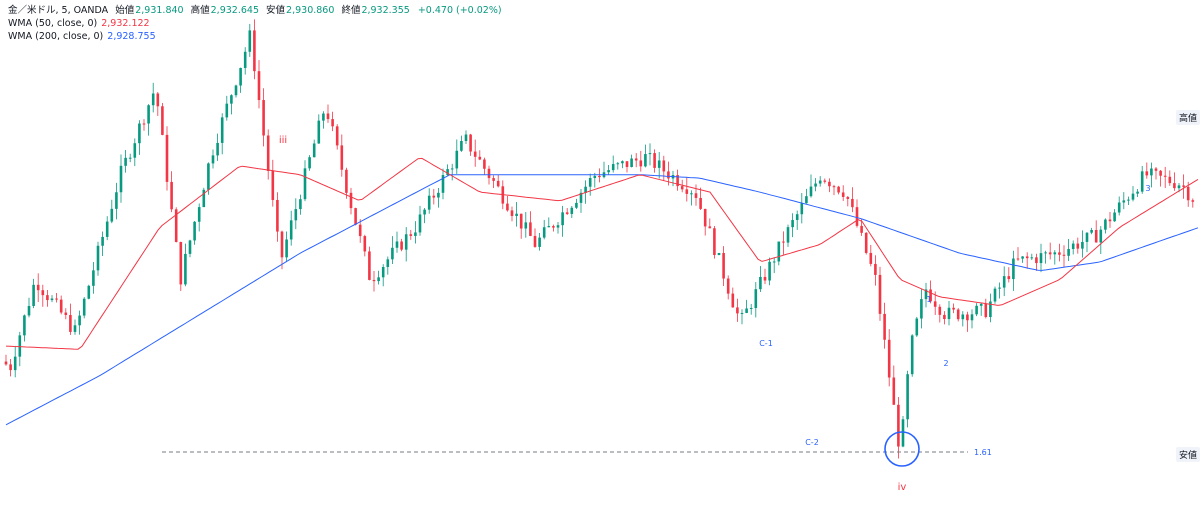  What do you see at coordinates (928, 299) in the screenshot?
I see `wave-label-1: 1` at bounding box center [928, 299].